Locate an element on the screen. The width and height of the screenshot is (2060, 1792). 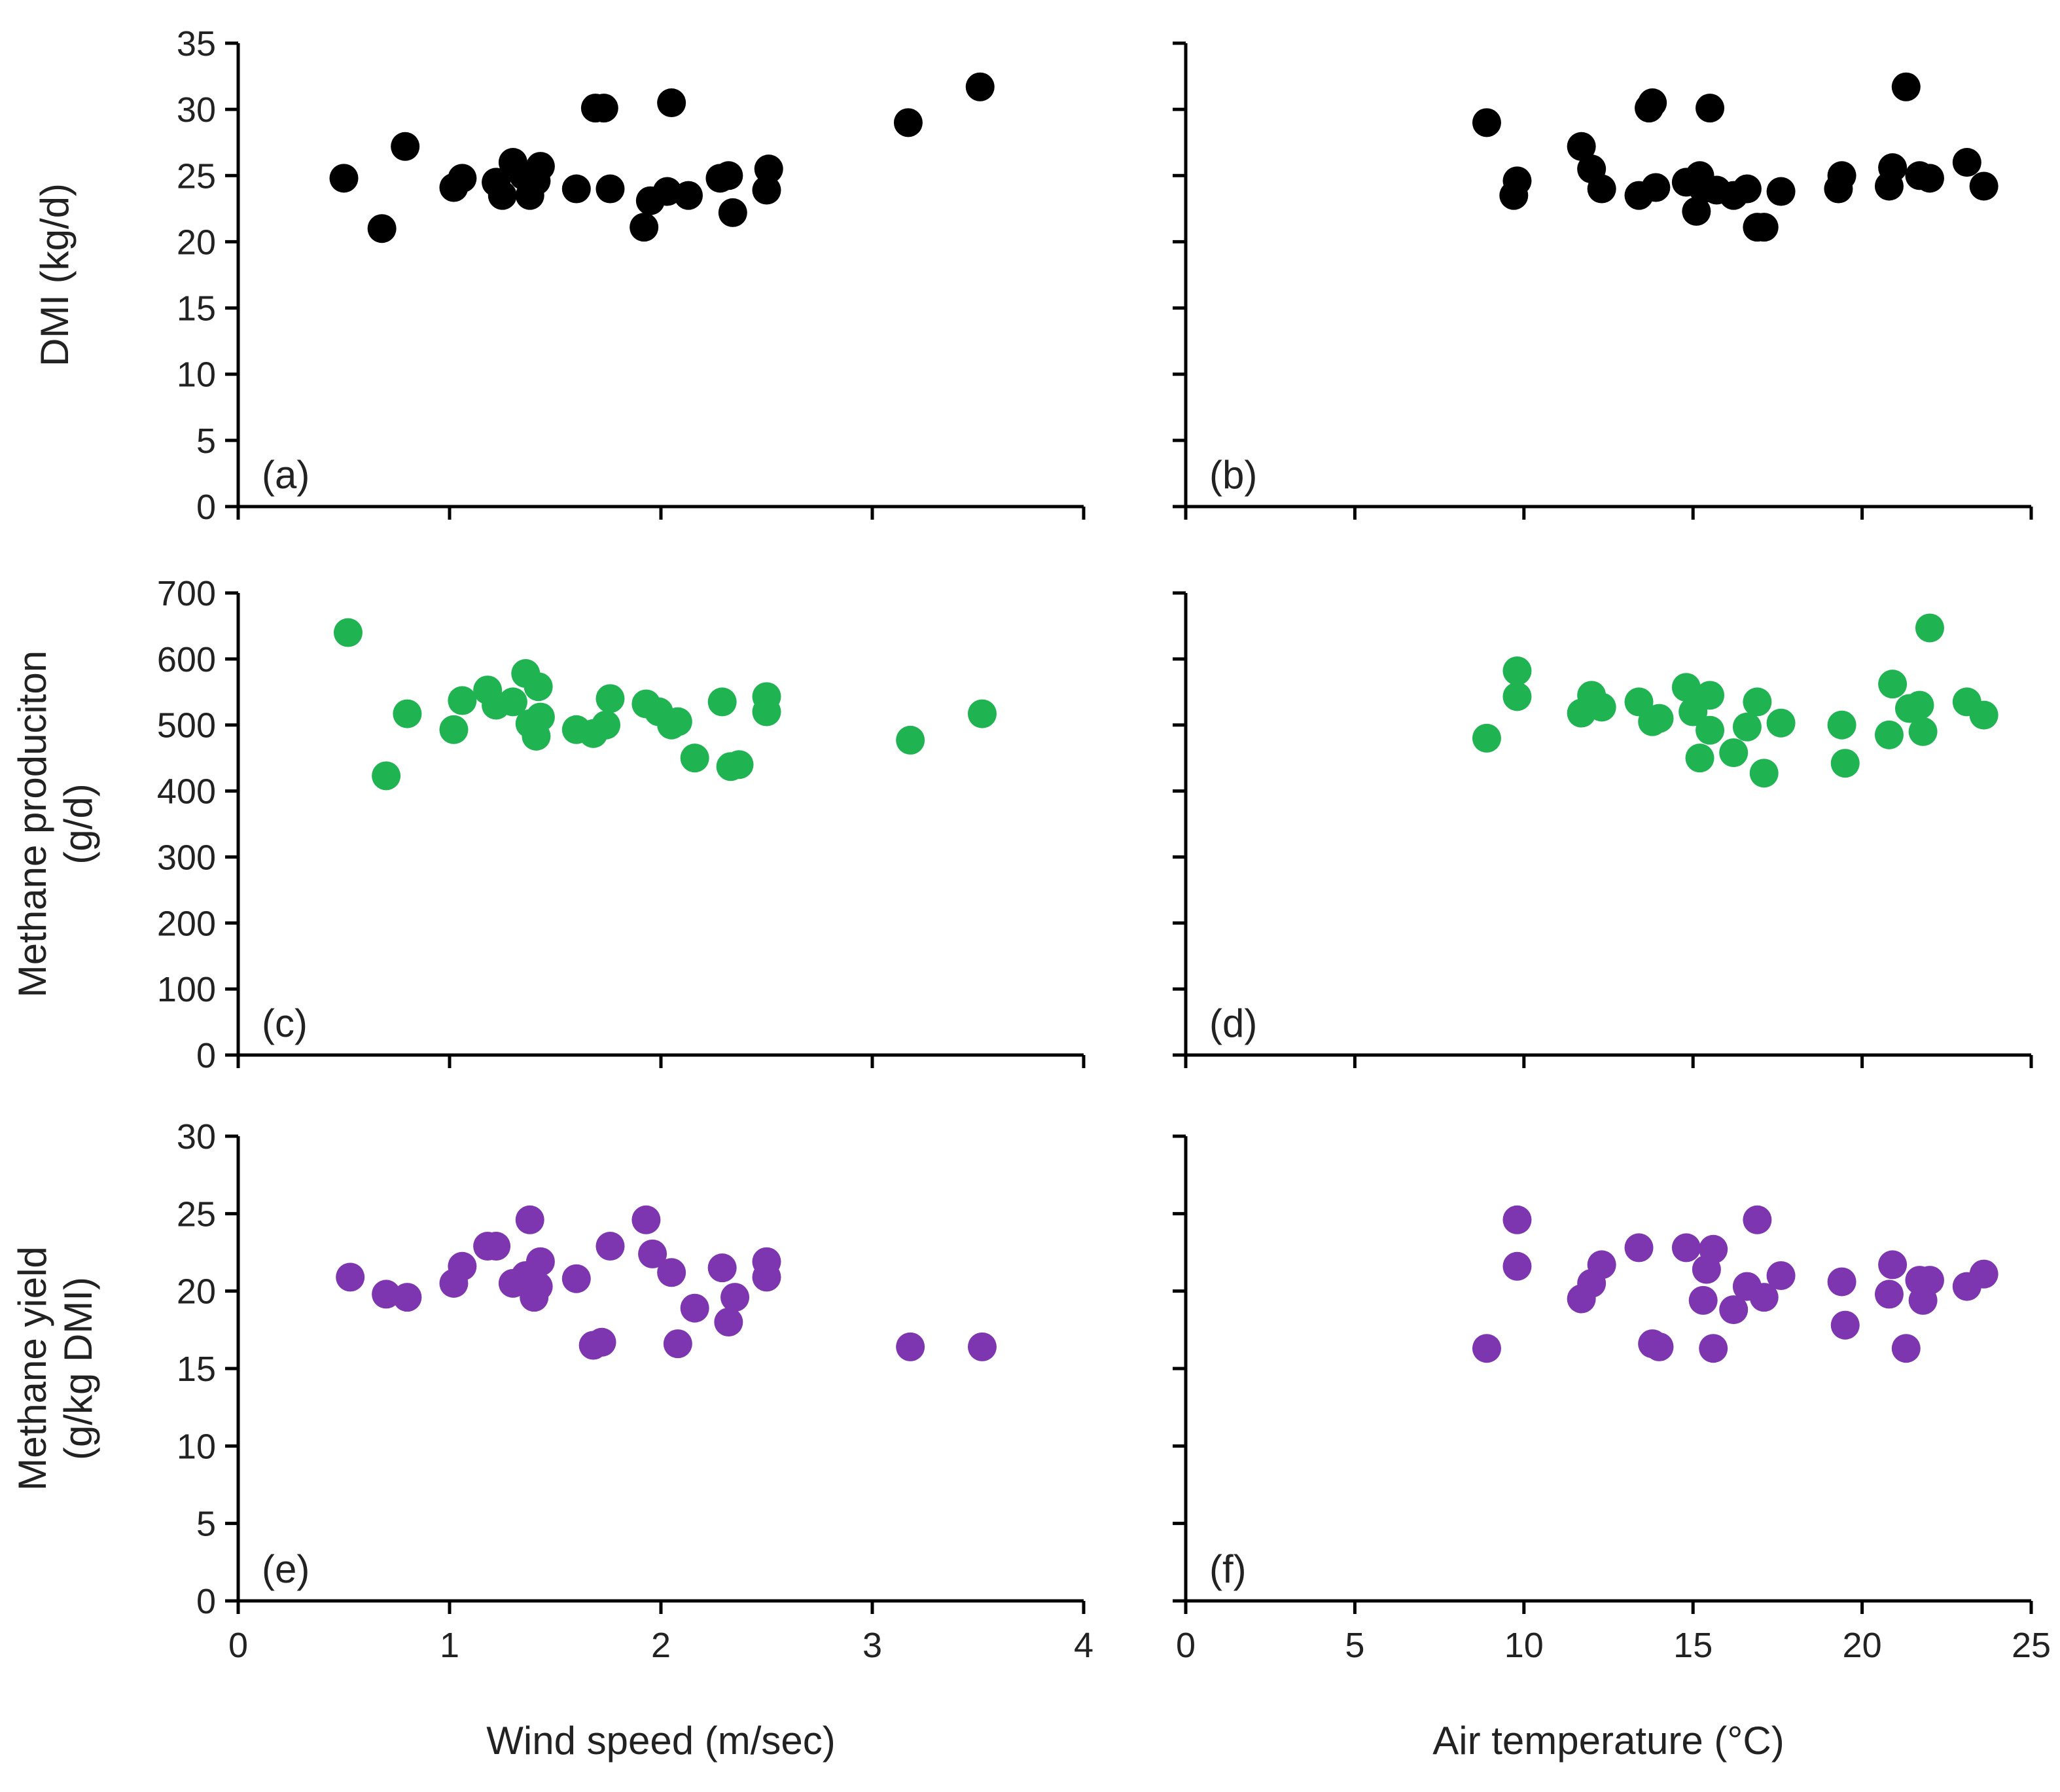
panel-3-label: (c) is located at coordinates (285, 1023).